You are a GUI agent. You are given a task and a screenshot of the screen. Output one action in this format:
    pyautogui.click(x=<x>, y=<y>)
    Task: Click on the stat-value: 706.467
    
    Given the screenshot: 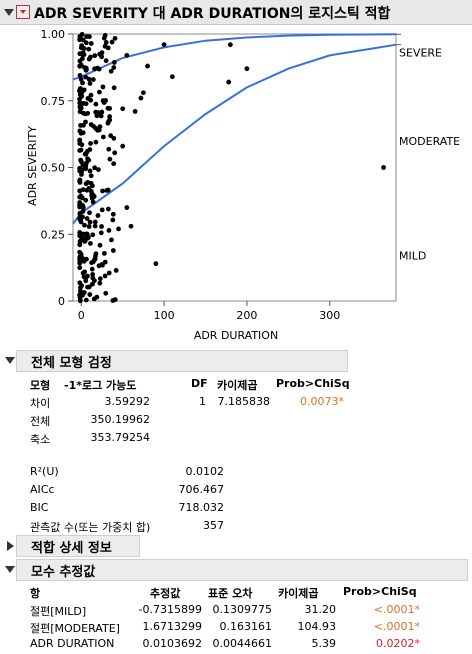 What is the action you would take?
    pyautogui.click(x=201, y=489)
    